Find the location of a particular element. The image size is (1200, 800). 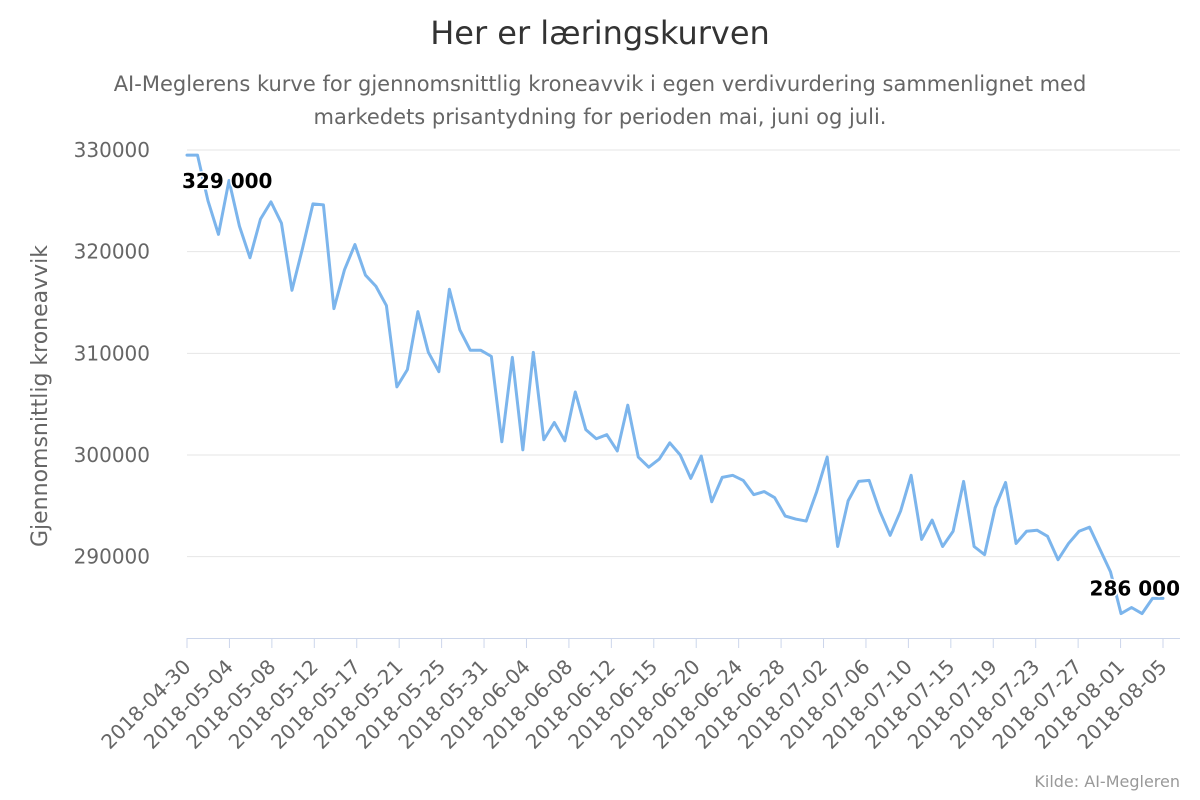

chart-title: Her er læringskurven is located at coordinates (600, 33).